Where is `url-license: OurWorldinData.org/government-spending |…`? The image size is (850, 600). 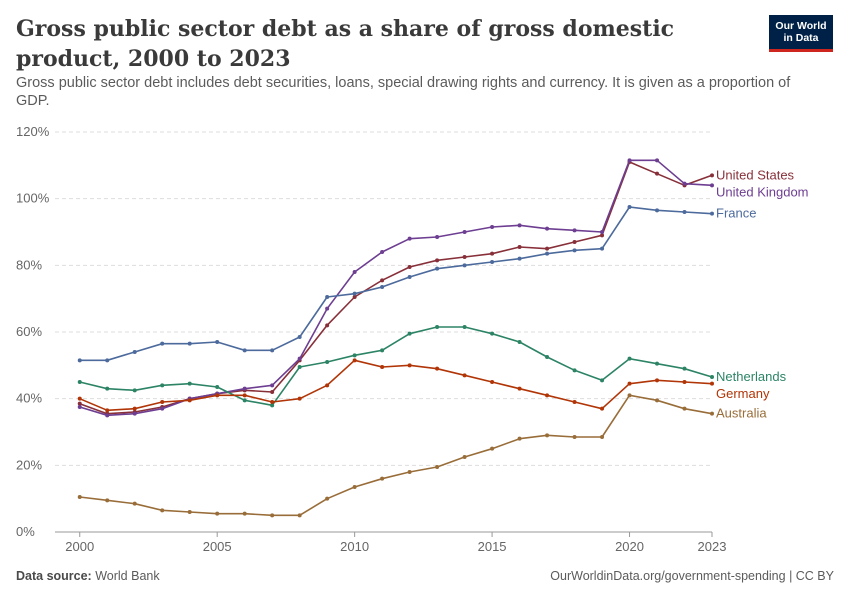
url-license: OurWorldinData.org/government-spending |… is located at coordinates (692, 576).